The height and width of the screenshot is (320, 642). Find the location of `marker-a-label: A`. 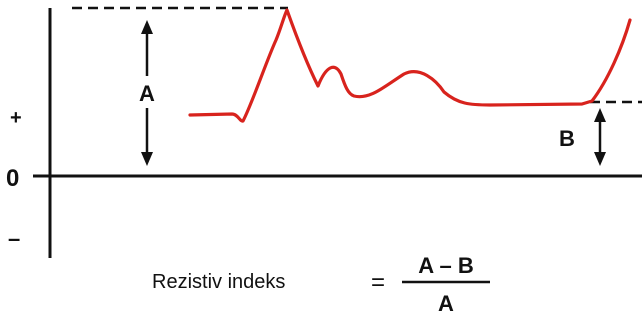

marker-a-label: A is located at coordinates (147, 93).